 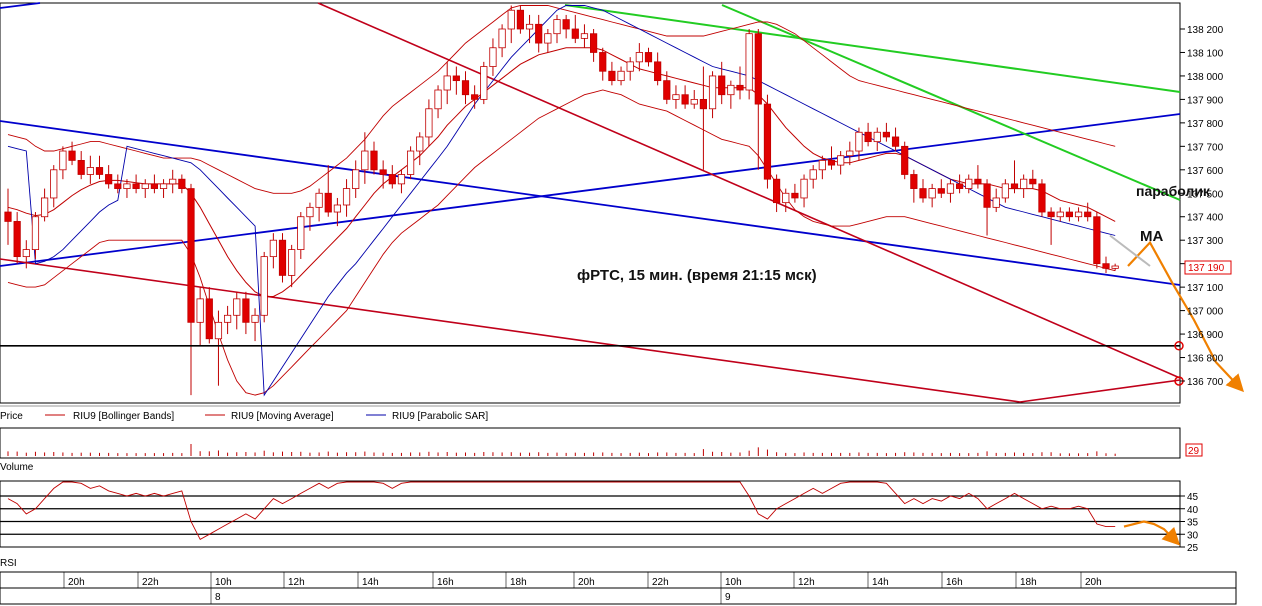 What do you see at coordinates (1193, 548) in the screenshot?
I see `rsi-tick-label: 25` at bounding box center [1193, 548].